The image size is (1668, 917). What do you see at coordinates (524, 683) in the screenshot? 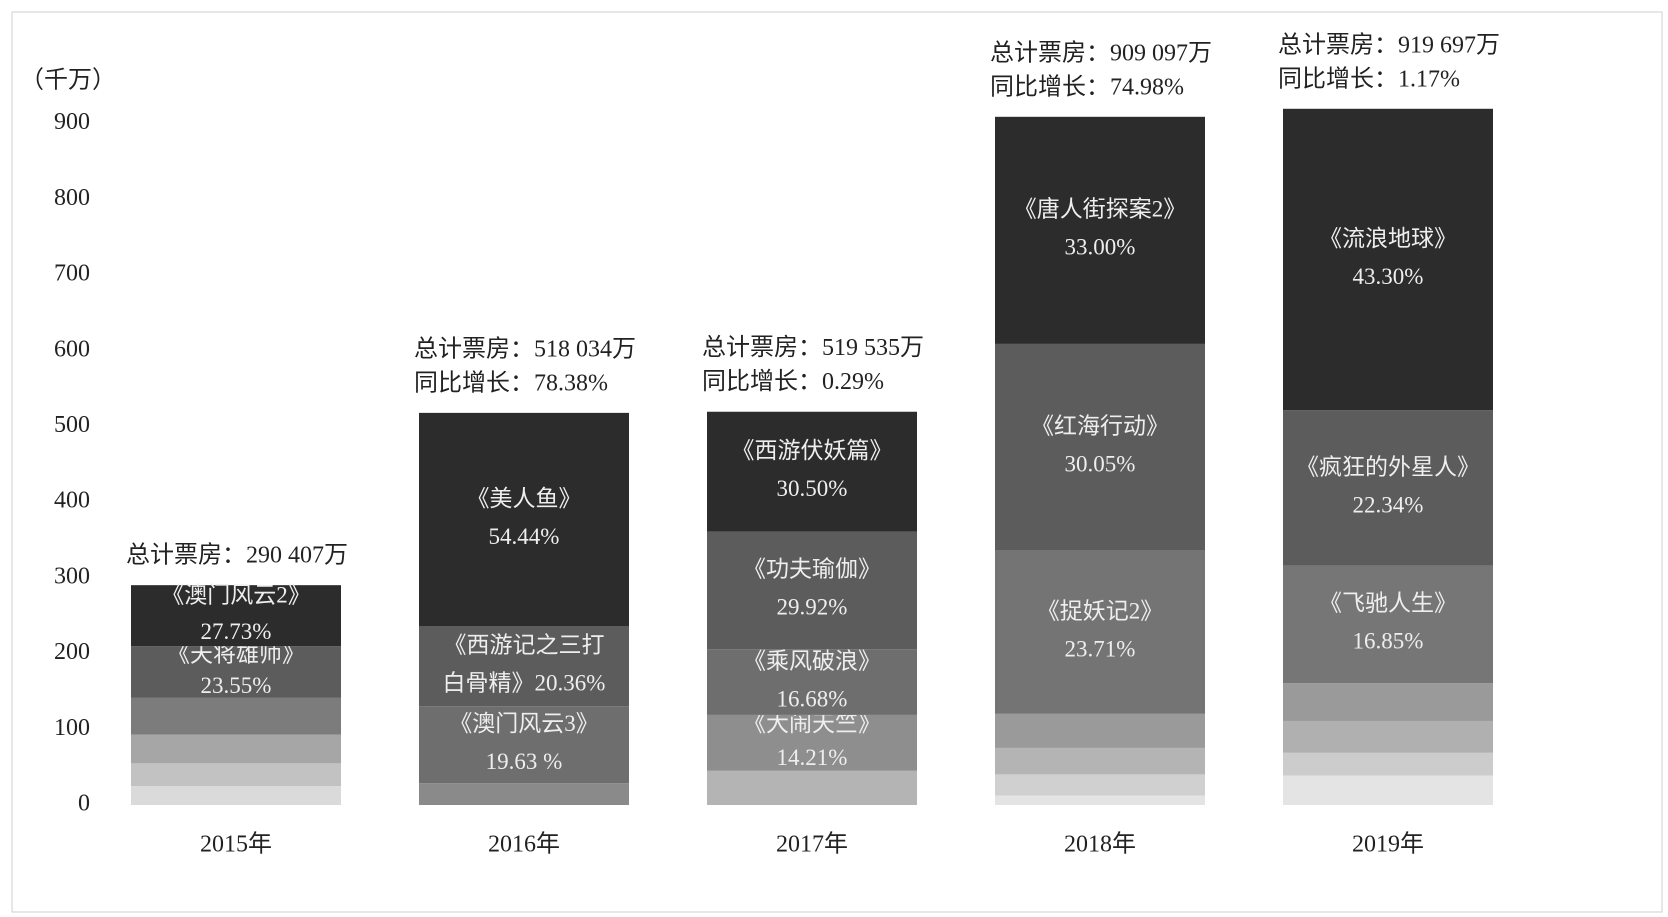
I see `segment-label: 白骨精》20.36%` at bounding box center [524, 683].